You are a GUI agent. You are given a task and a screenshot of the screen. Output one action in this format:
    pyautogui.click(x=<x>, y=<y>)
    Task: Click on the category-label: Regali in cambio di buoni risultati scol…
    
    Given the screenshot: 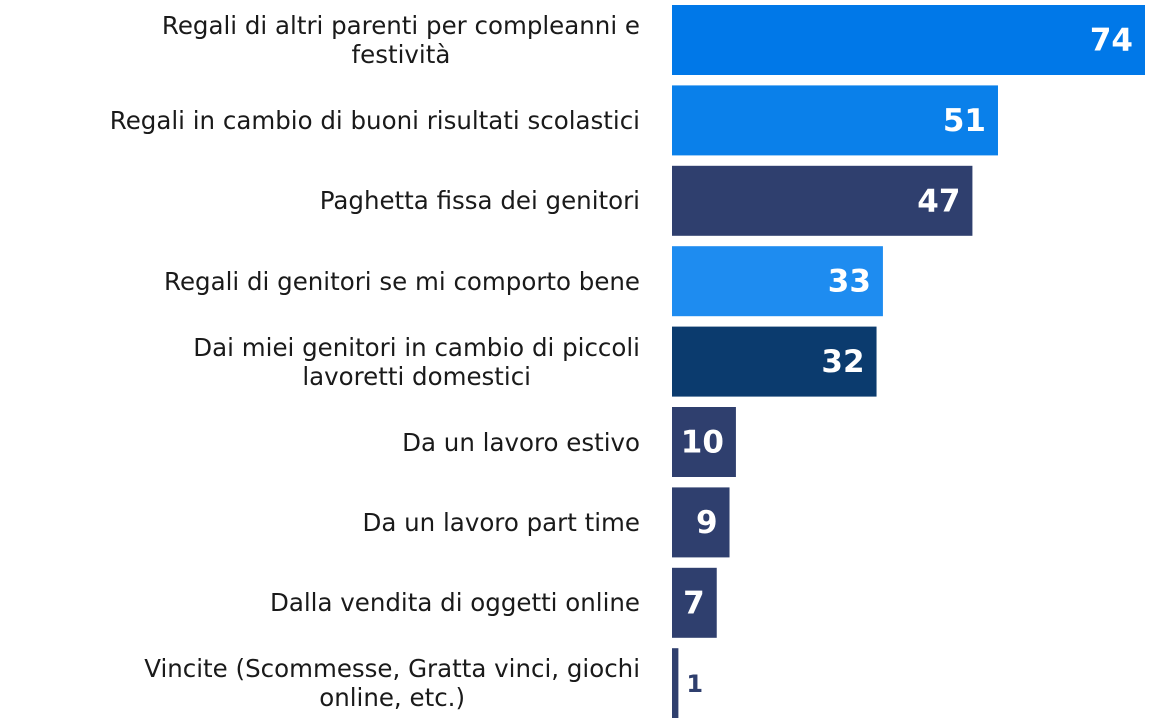 What is the action you would take?
    pyautogui.click(x=320, y=120)
    